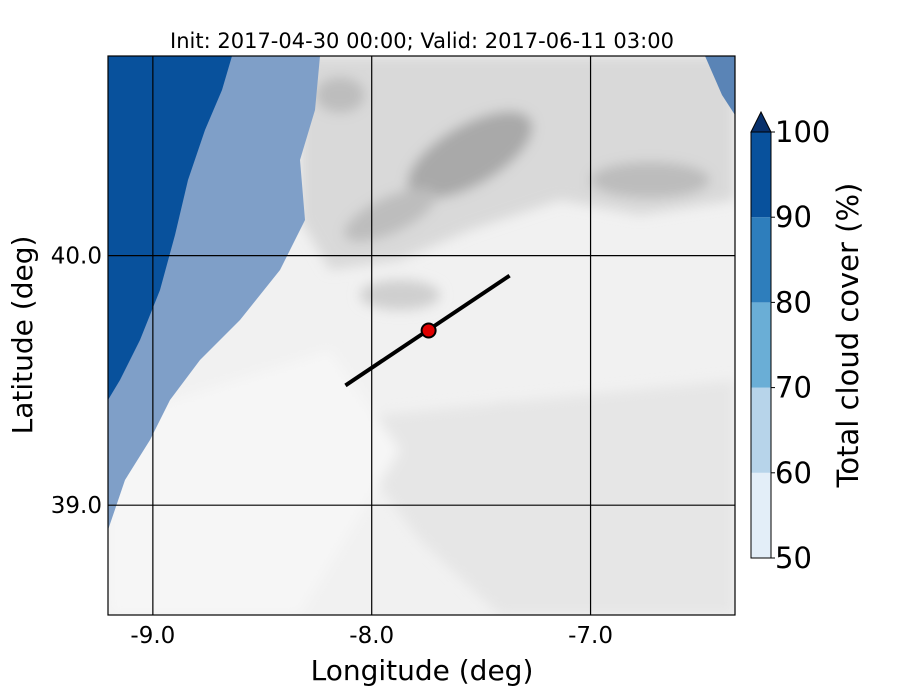 The width and height of the screenshot is (900, 700). Describe the element at coordinates (152, 636) in the screenshot. I see `x-tick-label: -9.0` at that location.